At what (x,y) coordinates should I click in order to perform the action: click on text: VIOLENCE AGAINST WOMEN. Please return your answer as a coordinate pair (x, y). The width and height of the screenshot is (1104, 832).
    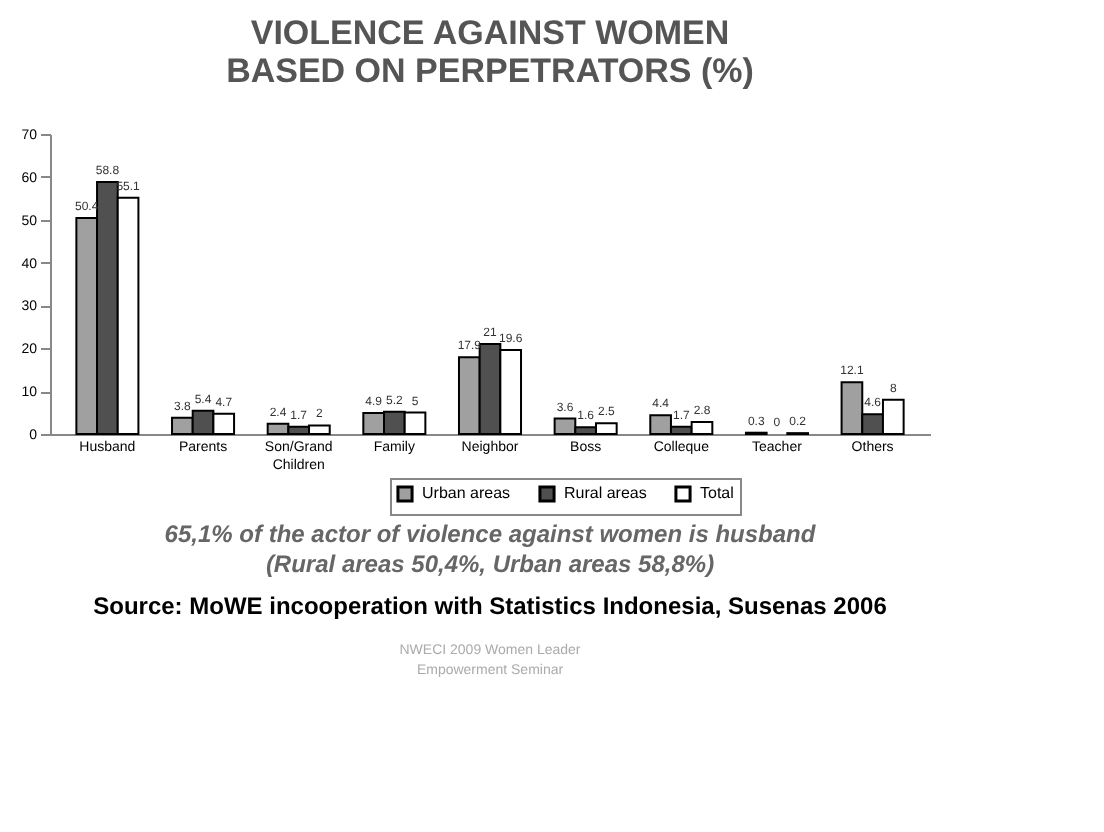
    Looking at the image, I should click on (490, 33).